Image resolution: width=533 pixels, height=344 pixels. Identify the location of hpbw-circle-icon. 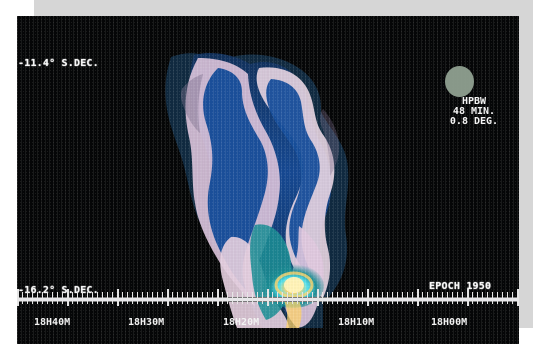
(459, 81).